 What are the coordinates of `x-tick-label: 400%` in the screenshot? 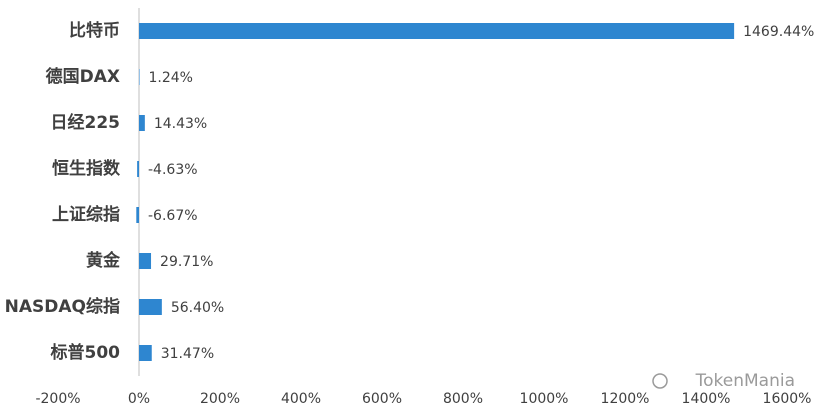 It's located at (301, 399).